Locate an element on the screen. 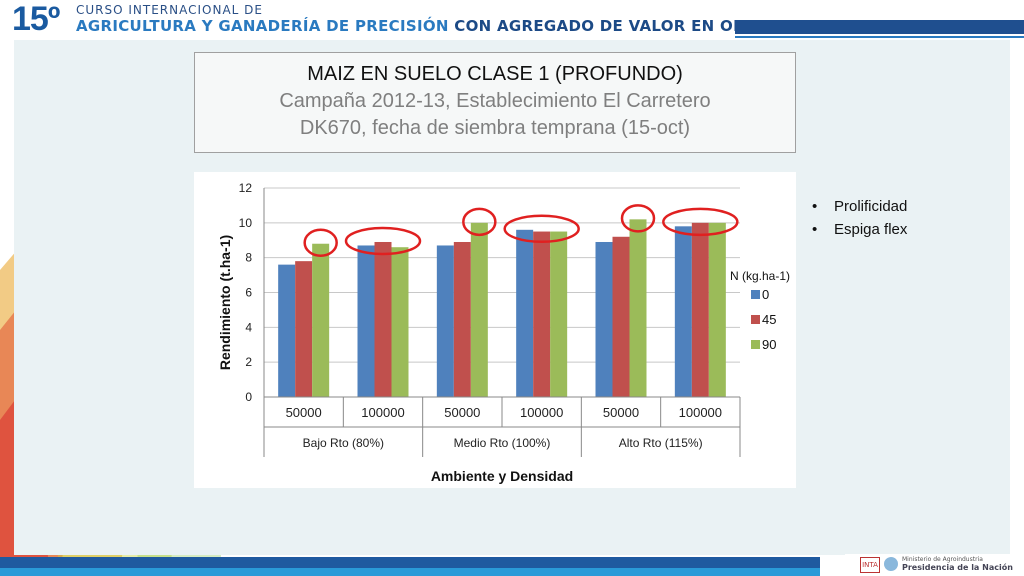 The image size is (1024, 576). slide-title: MAIZ EN SUELO CLASE 1 (PROFUNDO) is located at coordinates (495, 74).